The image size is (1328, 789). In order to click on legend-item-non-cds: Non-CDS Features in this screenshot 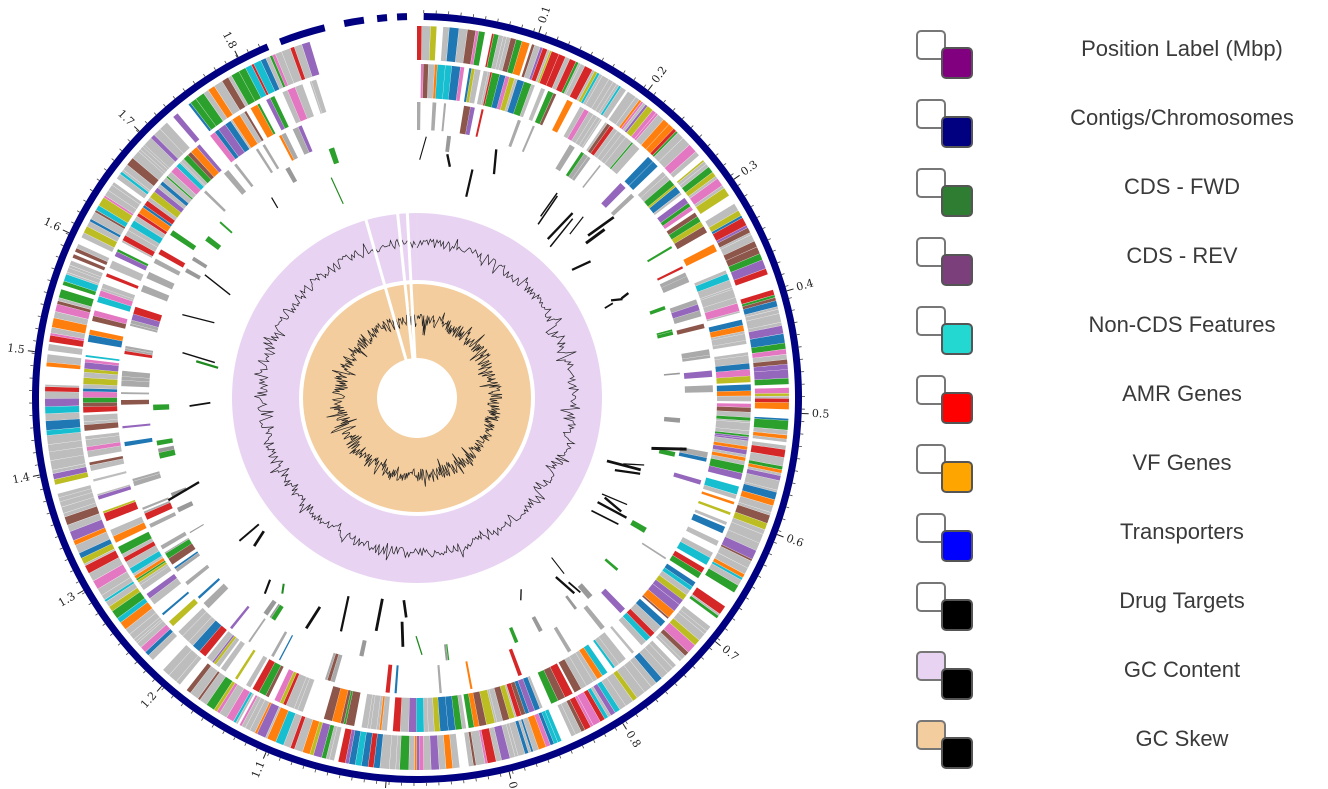, I will do `click(1117, 340)`.